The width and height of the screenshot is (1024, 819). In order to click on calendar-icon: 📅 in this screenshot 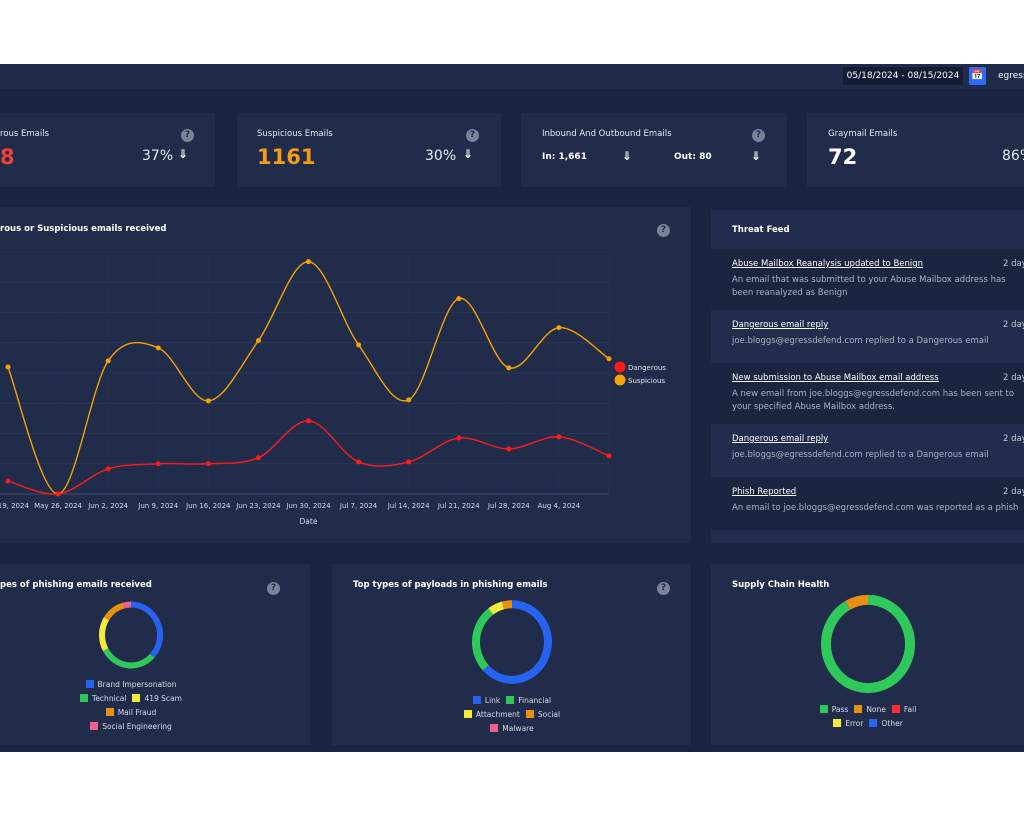, I will do `click(977, 76)`.